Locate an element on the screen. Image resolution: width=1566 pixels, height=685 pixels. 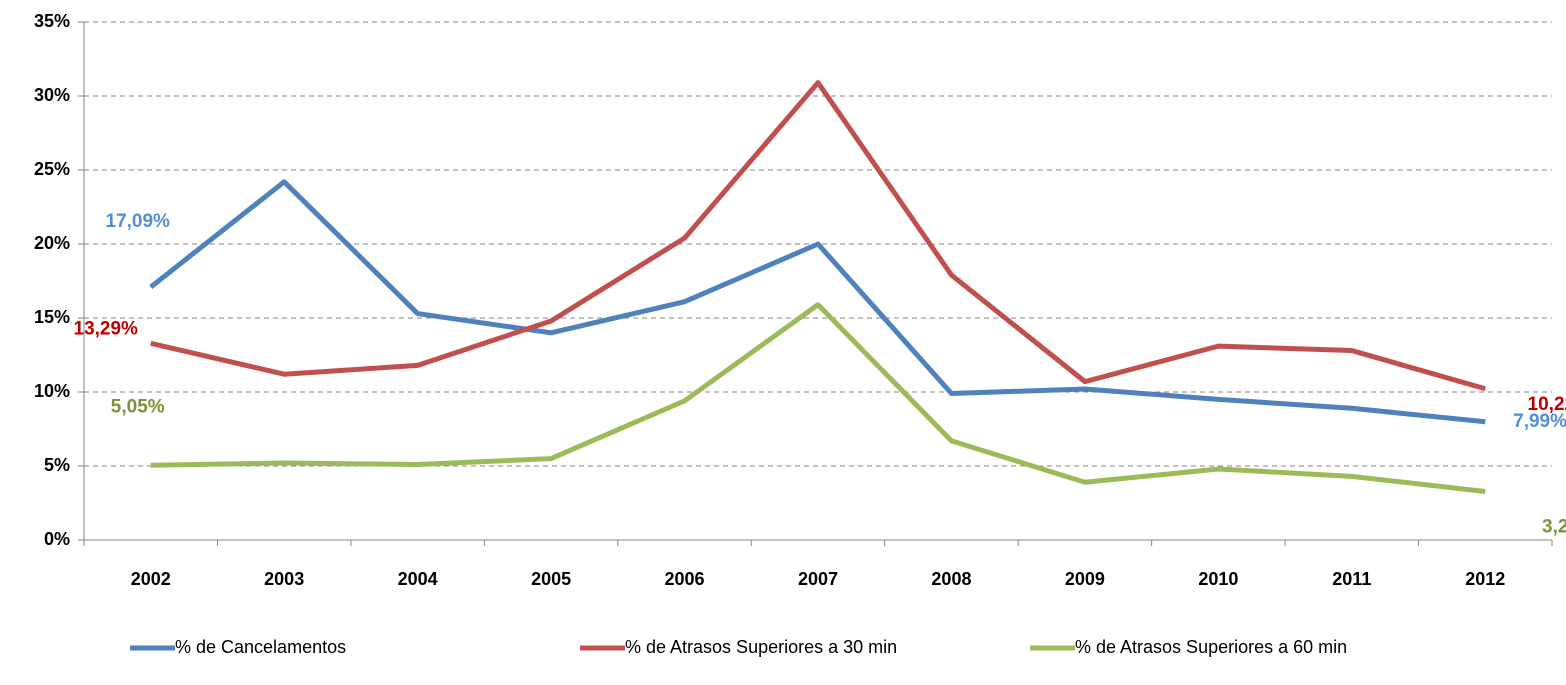
legend-label: % de Atrasos Superiores a 30 min is located at coordinates (761, 647).